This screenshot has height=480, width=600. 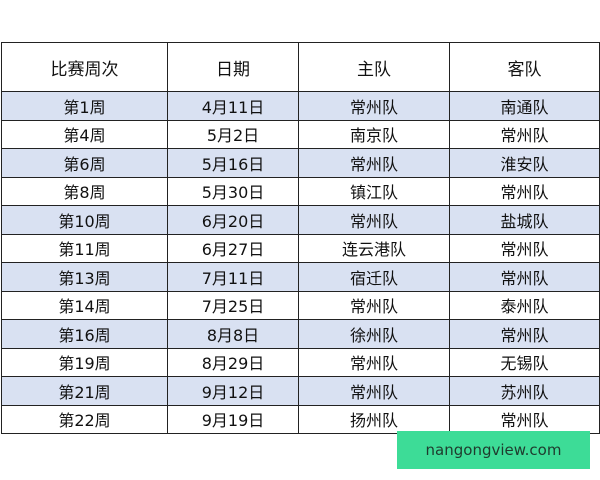 What do you see at coordinates (524, 391) in the screenshot?
I see `cell-away: 苏州队` at bounding box center [524, 391].